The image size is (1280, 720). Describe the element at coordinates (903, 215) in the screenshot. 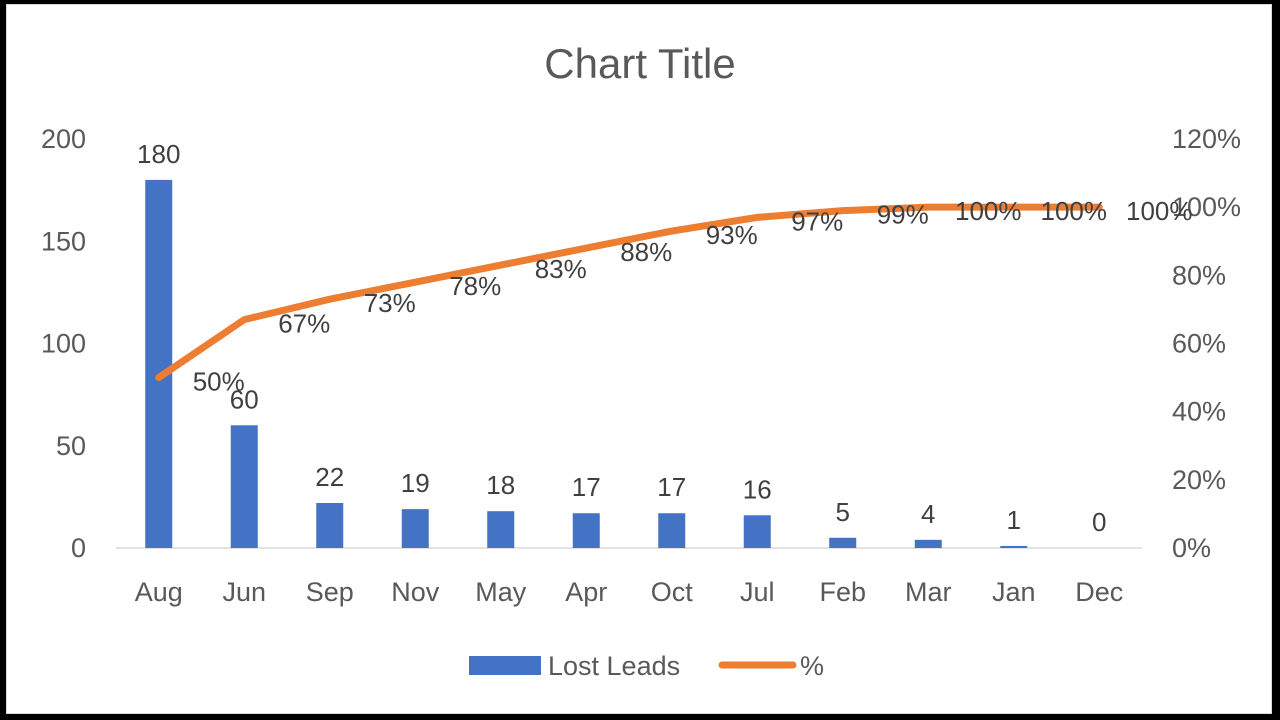

I see `line-data-label: 99%` at that location.